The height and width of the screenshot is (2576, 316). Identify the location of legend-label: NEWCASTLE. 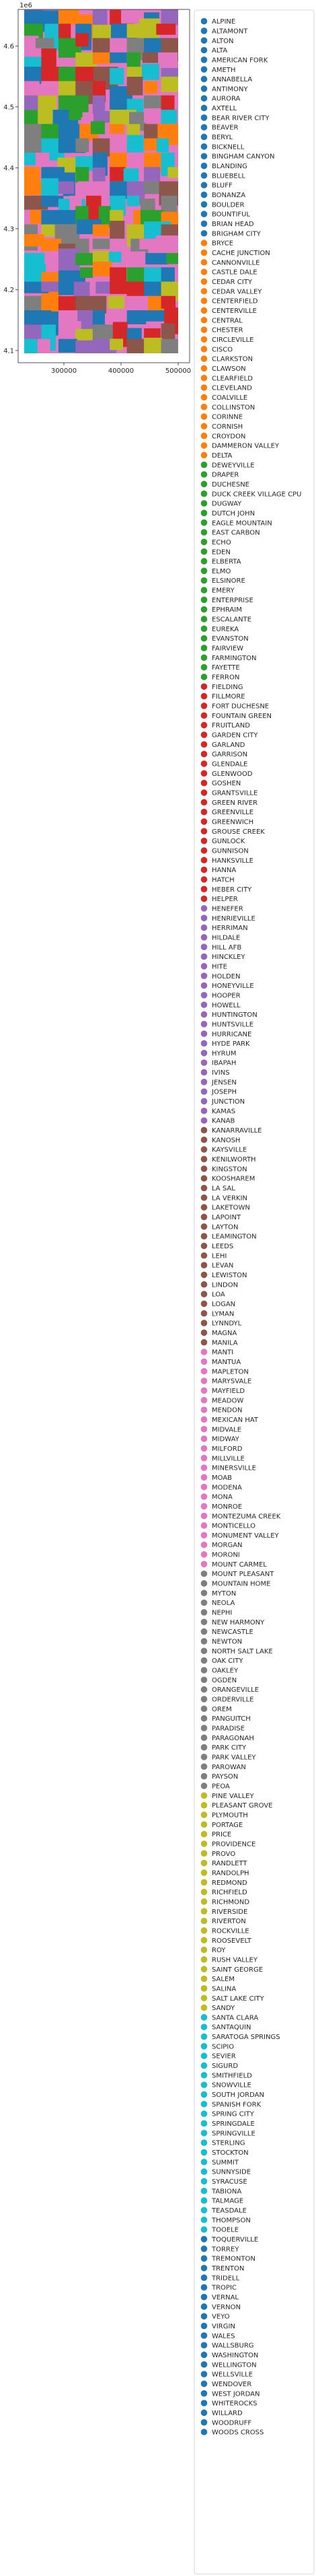
(232, 1633).